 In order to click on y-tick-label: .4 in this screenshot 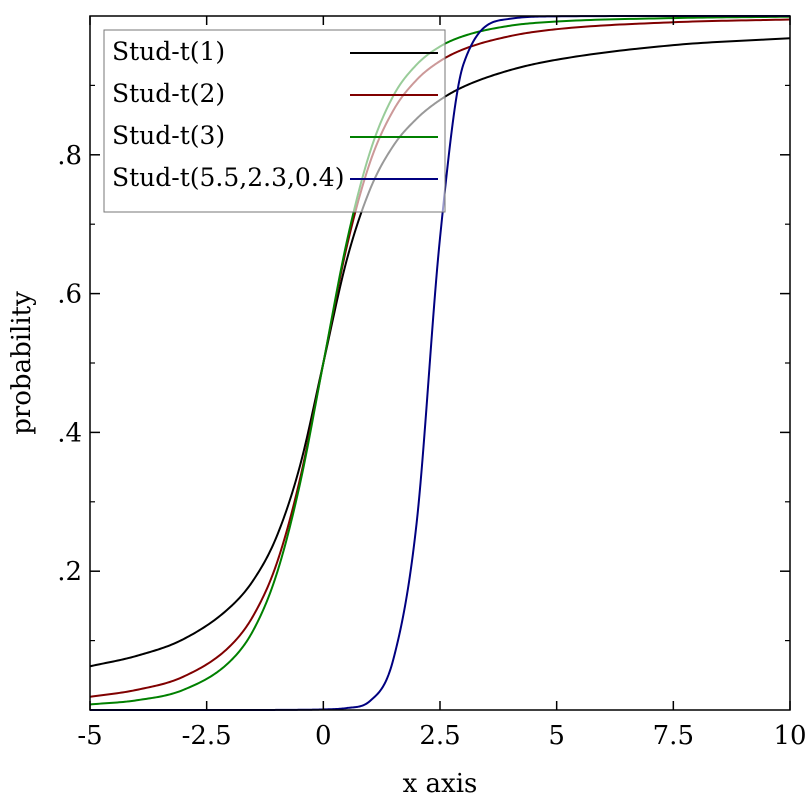, I will do `click(69, 433)`.